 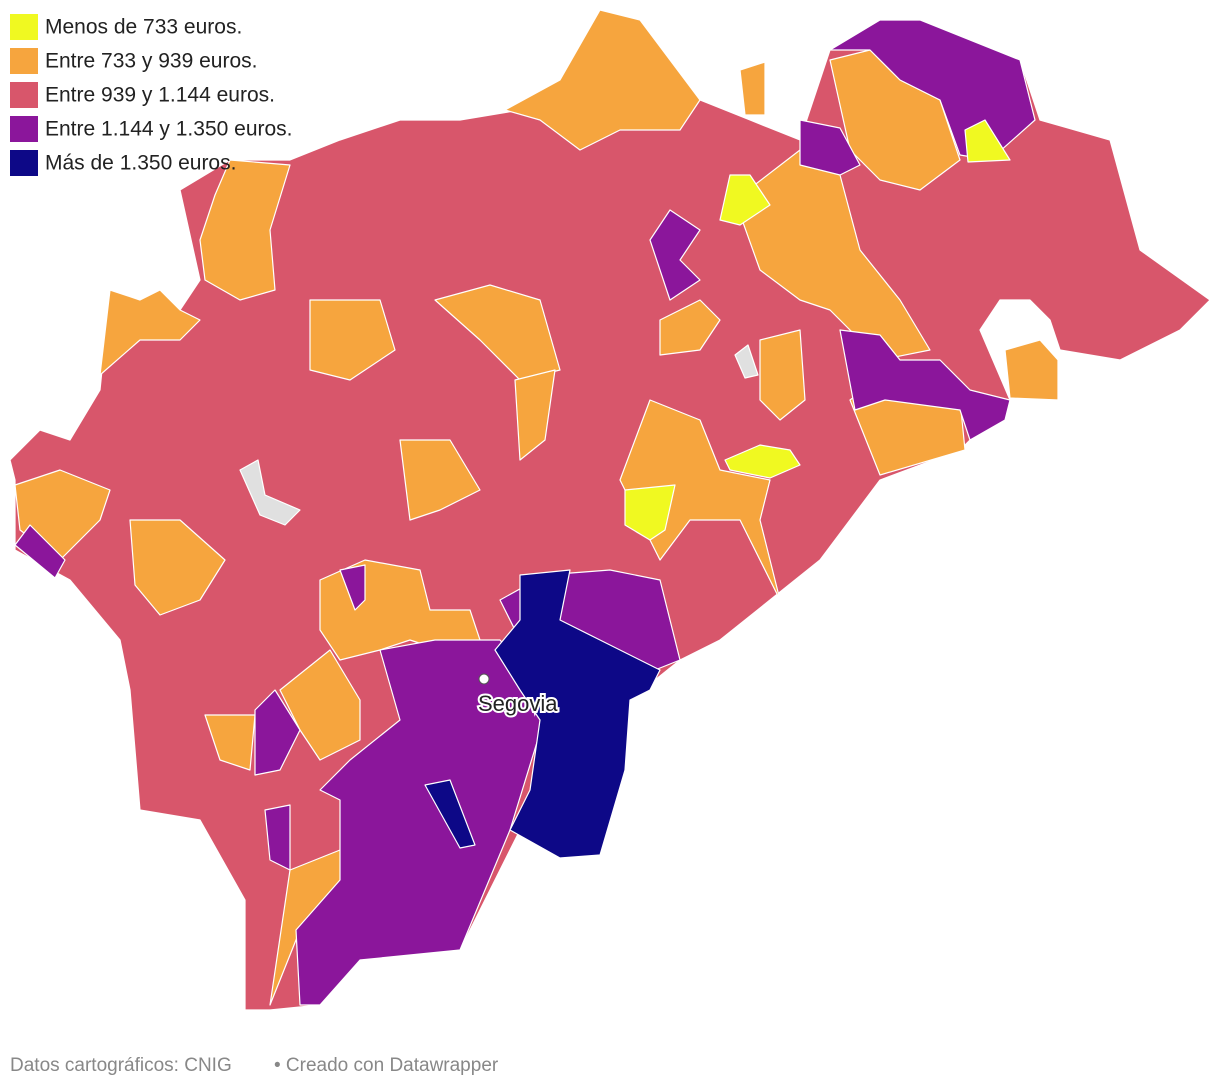 What do you see at coordinates (151, 61) in the screenshot?
I see `legend-label: Entre 733 y 939 euros.` at bounding box center [151, 61].